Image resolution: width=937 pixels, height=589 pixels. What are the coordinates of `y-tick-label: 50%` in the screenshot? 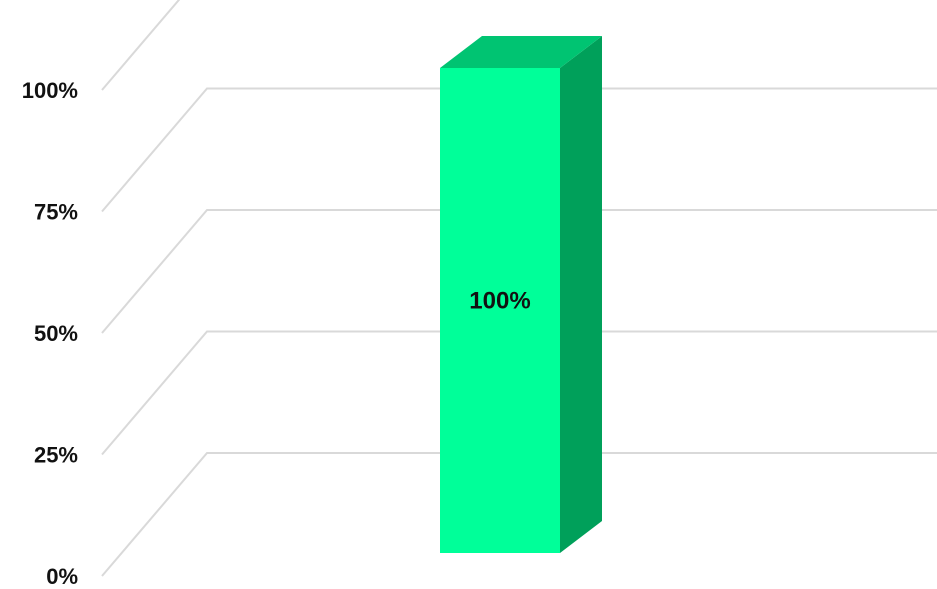 It's located at (56, 333).